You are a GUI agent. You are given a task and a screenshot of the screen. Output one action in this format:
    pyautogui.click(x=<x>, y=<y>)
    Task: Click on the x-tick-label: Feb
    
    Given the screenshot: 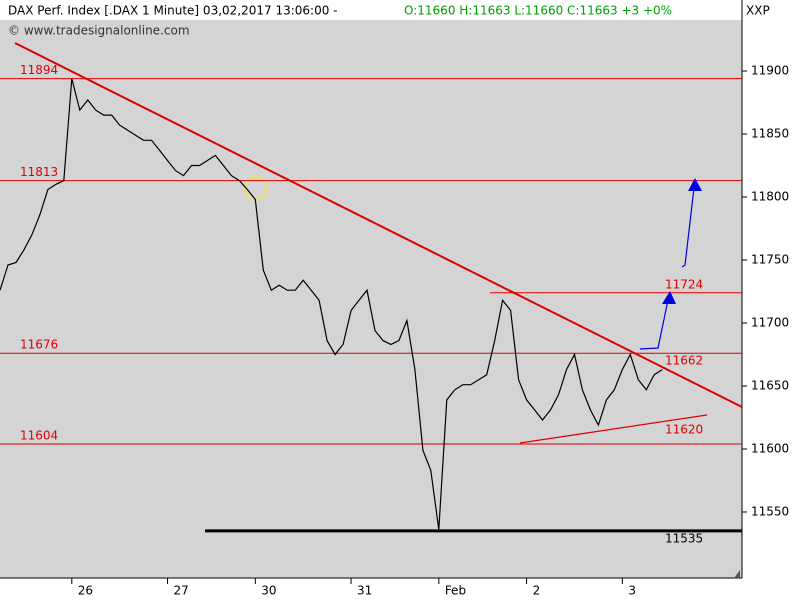 What is the action you would take?
    pyautogui.click(x=455, y=591)
    